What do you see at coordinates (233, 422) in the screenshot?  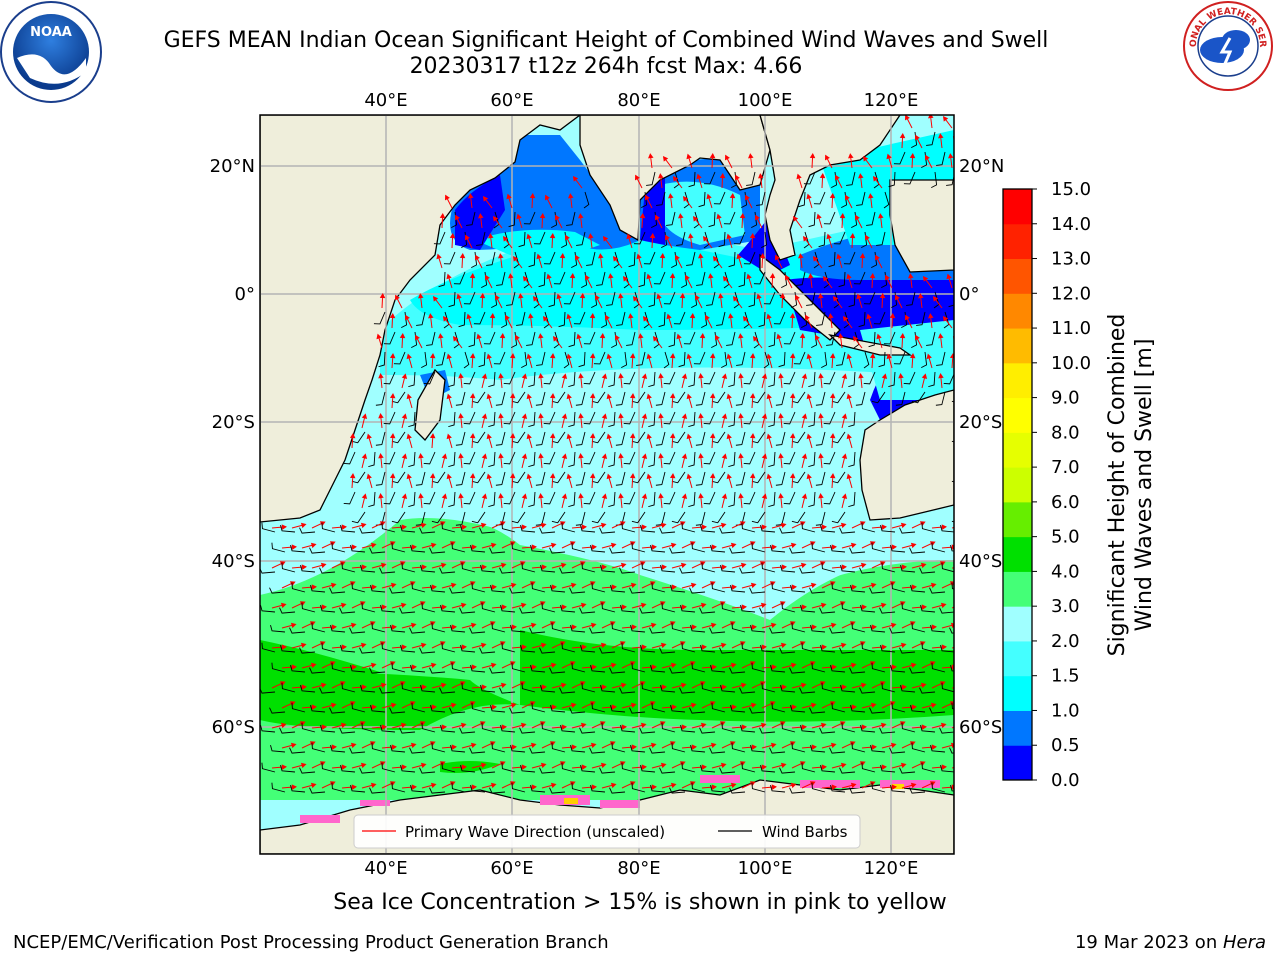 I see `lat-label: 20°S` at bounding box center [233, 422].